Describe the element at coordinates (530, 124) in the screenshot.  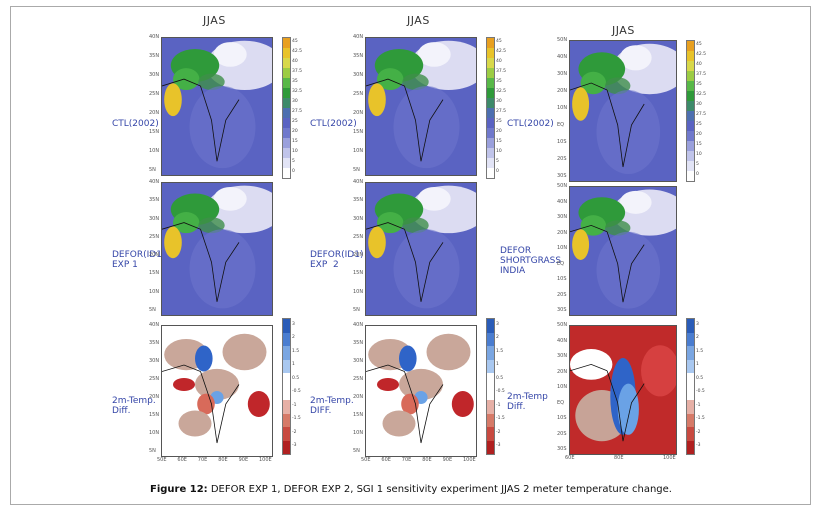
I see `row-label-c3-ctl: CTL(2002)` at that location.